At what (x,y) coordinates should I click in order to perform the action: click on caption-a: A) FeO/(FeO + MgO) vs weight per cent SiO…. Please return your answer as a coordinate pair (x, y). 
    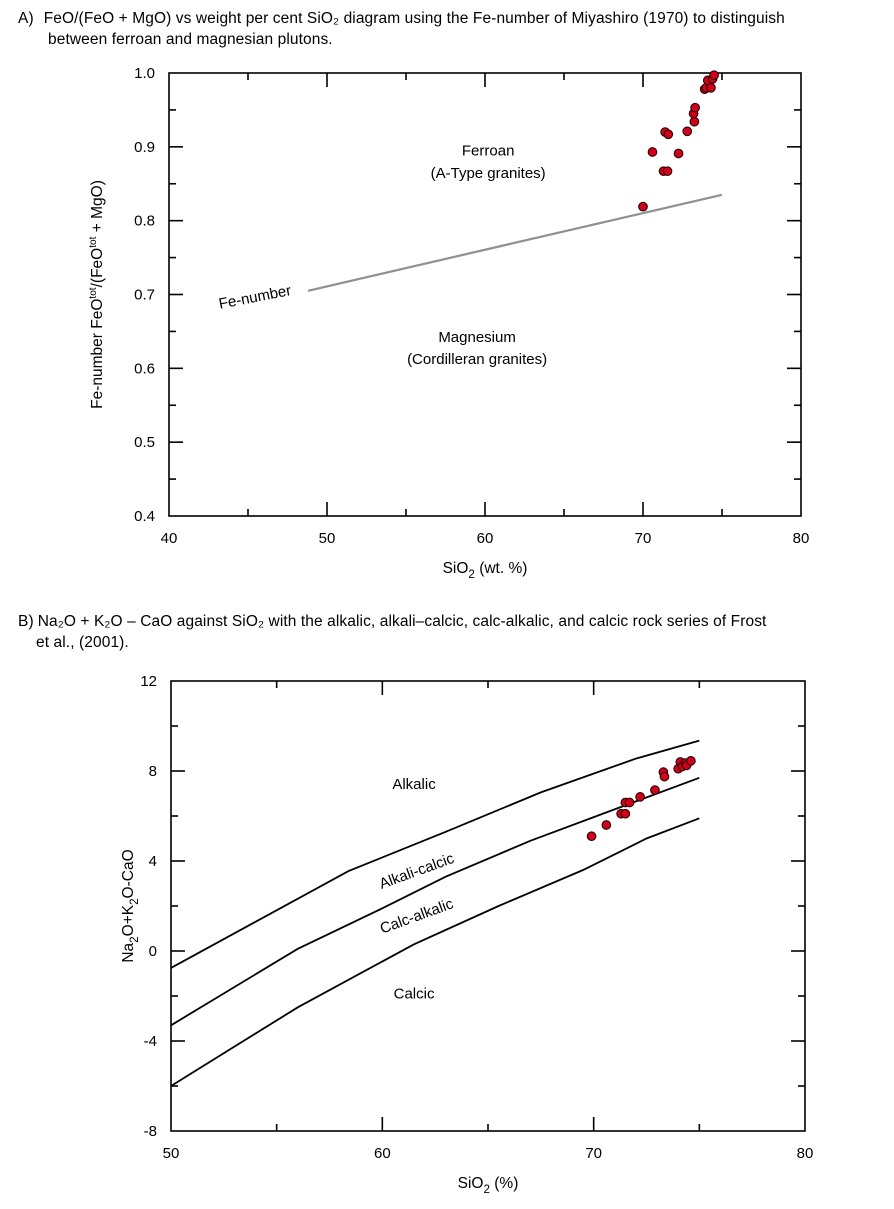
    Looking at the image, I should click on (453, 29).